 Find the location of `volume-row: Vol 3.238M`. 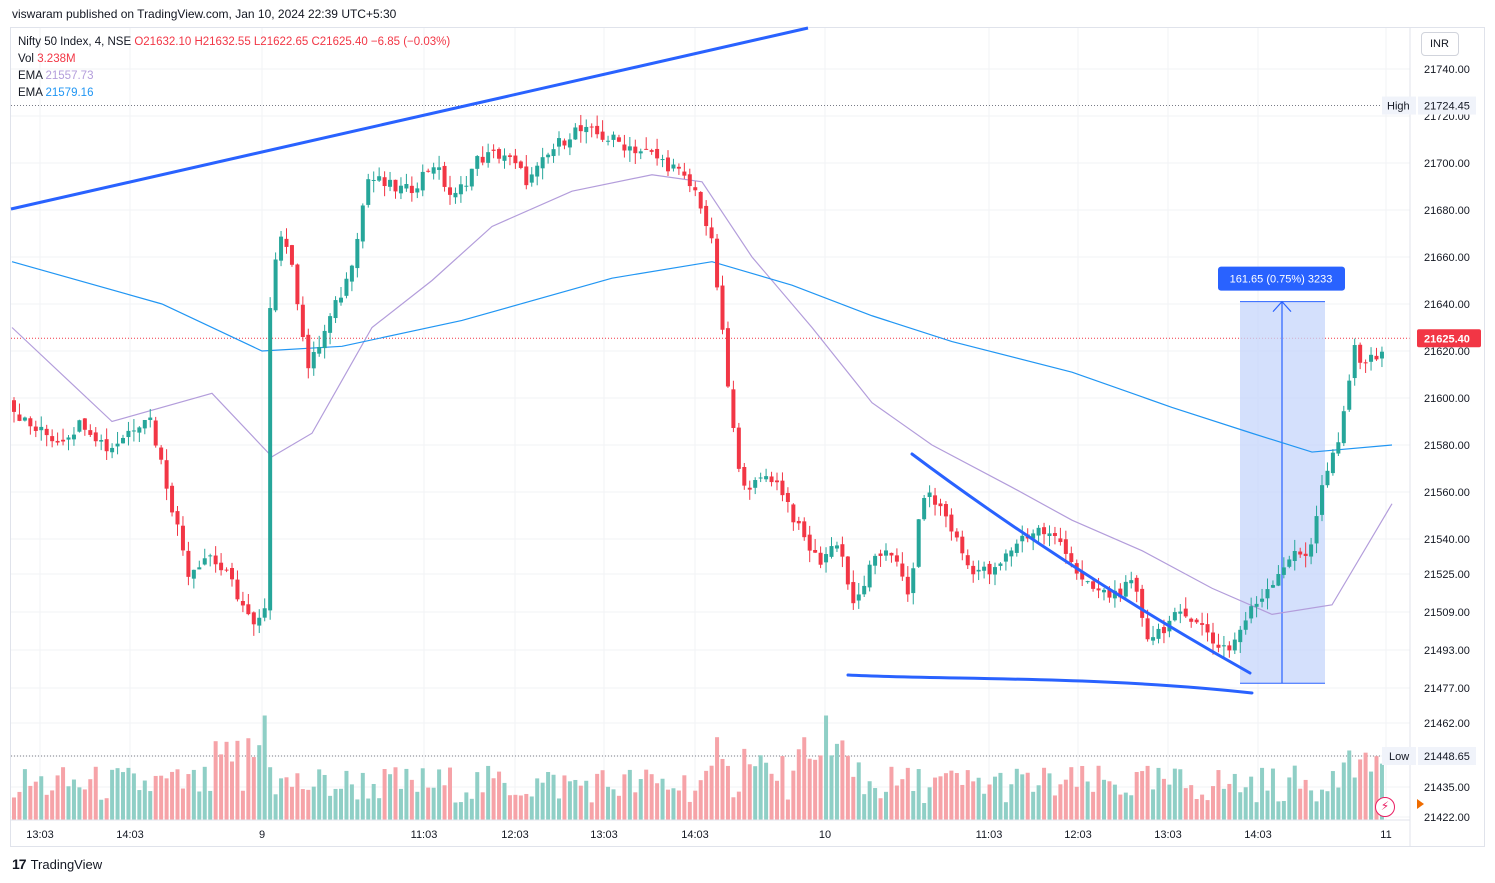

volume-row: Vol 3.238M is located at coordinates (234, 59).